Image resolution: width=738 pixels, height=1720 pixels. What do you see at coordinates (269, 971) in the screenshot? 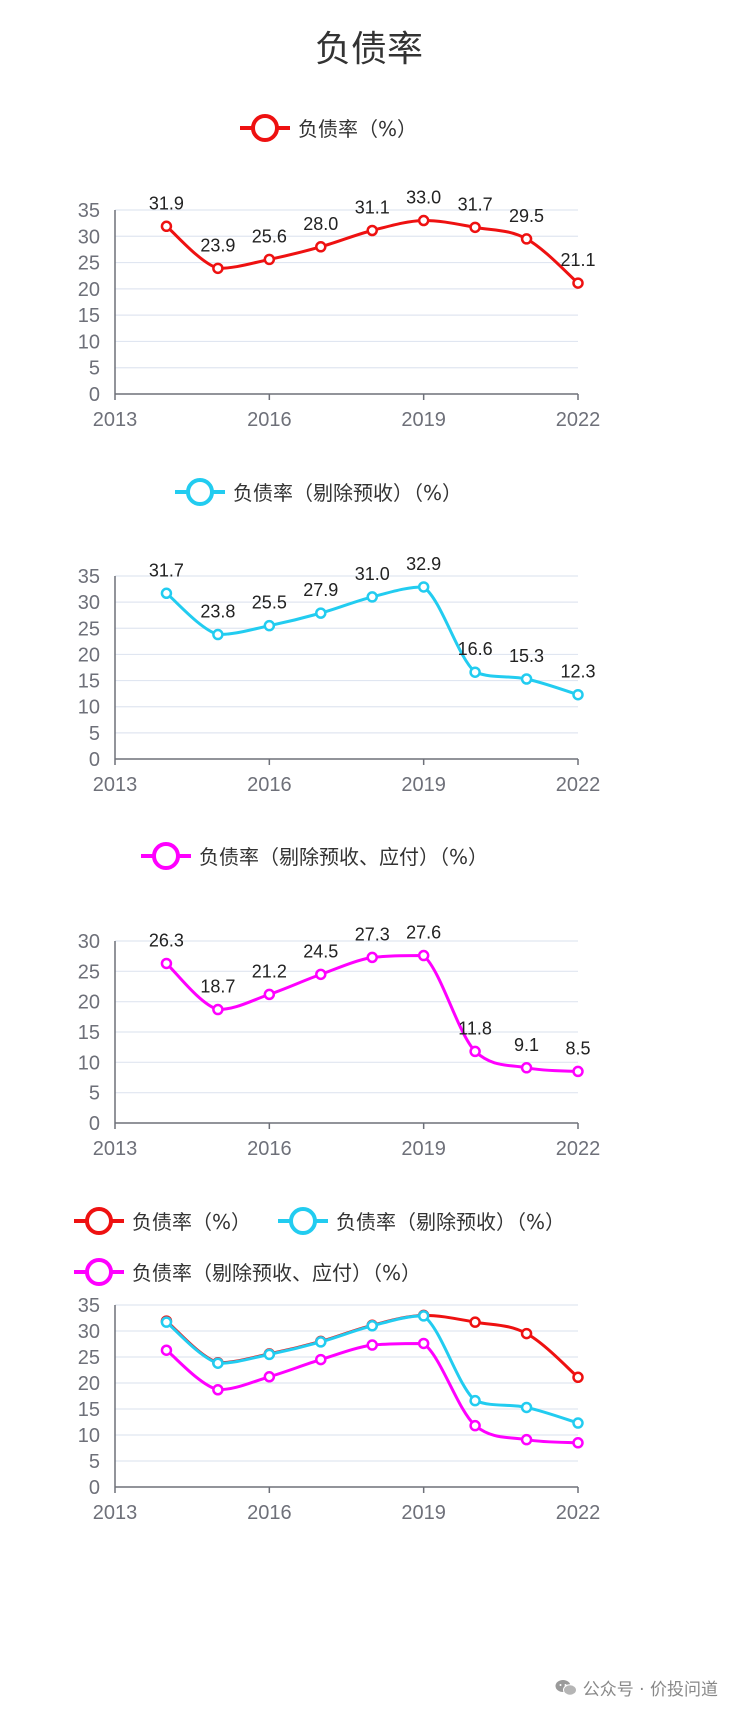
I see `data-label: 21.2` at bounding box center [269, 971].